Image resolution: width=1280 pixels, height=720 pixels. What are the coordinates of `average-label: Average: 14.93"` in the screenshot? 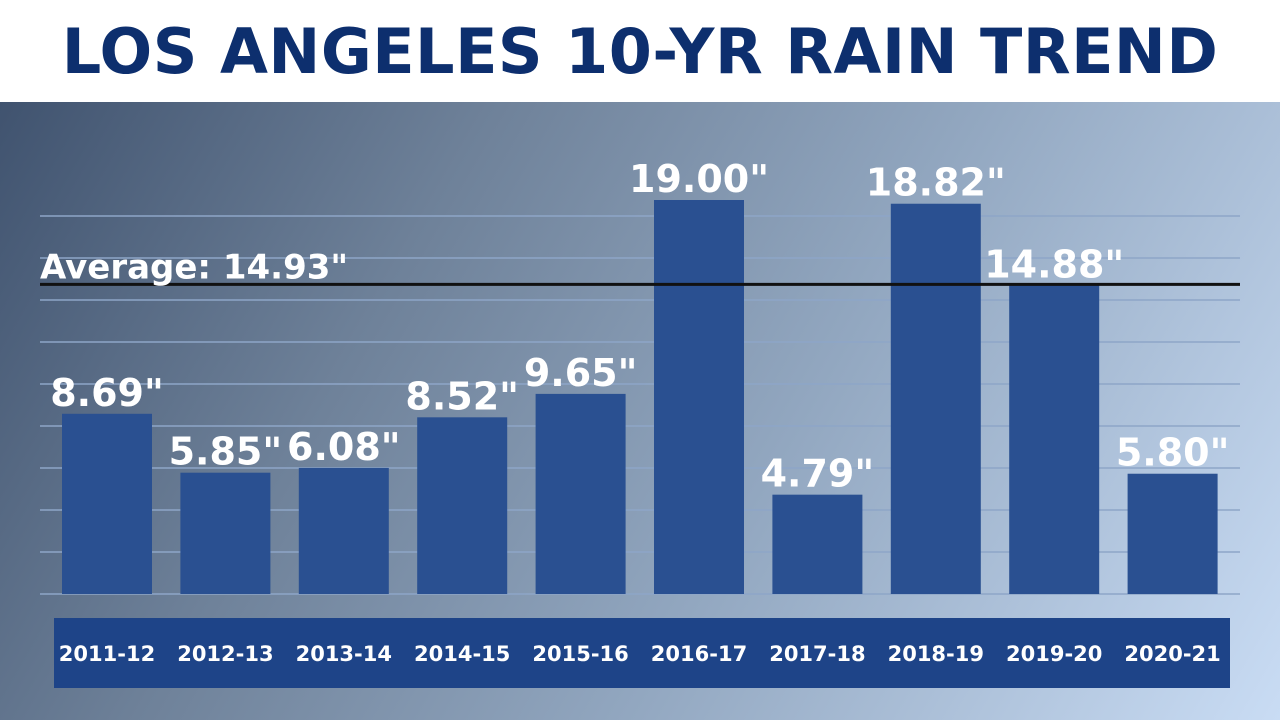 It's located at (194, 267).